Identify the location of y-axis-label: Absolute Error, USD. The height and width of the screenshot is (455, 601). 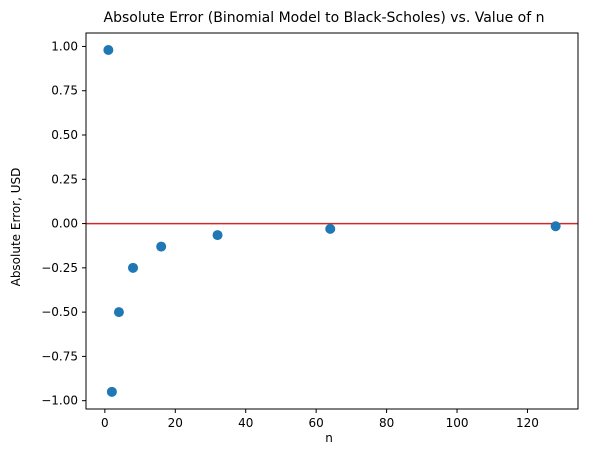
(16, 227).